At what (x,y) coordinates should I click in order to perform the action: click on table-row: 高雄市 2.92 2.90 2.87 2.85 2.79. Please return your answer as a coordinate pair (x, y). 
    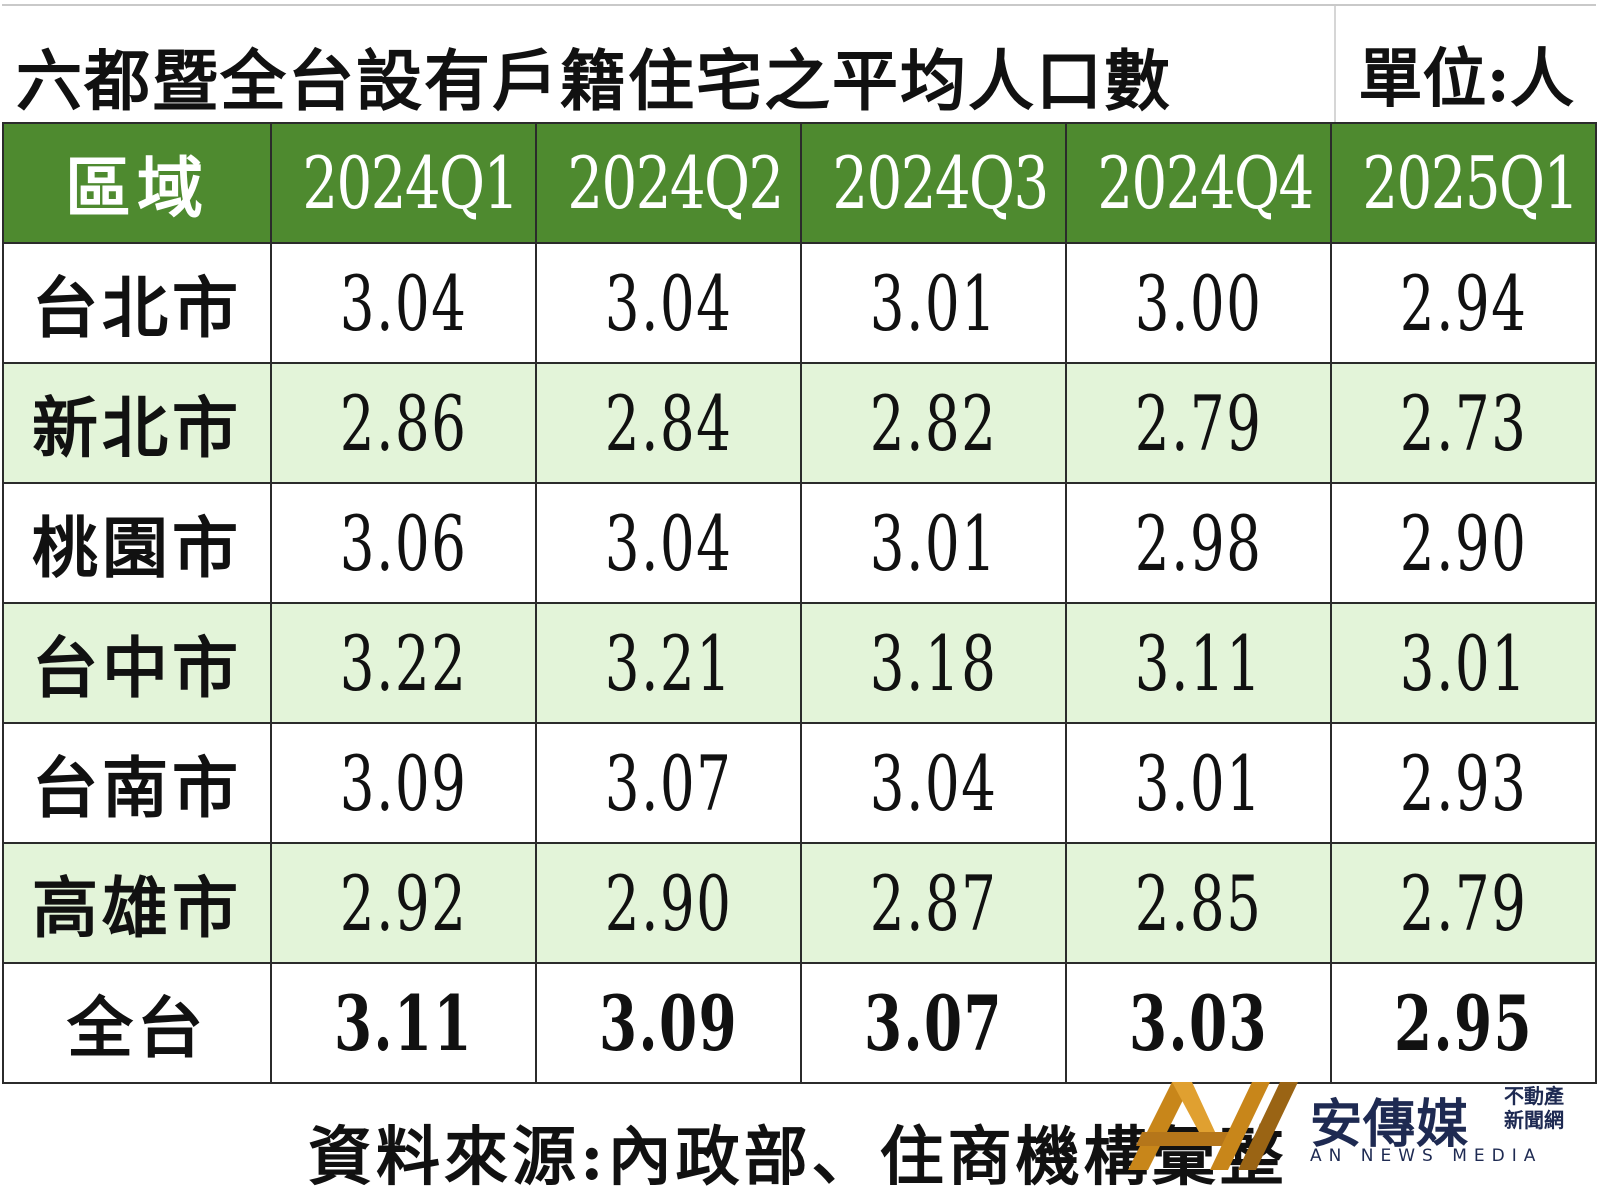
    Looking at the image, I should click on (799, 903).